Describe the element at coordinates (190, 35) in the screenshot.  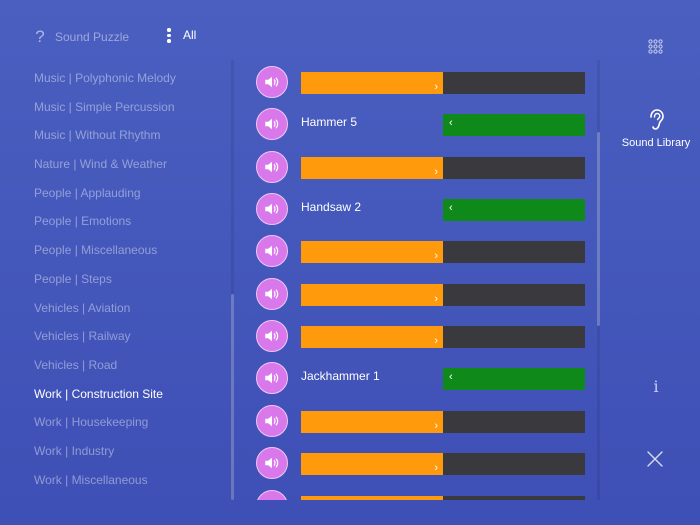
I see `filter-label: All` at that location.